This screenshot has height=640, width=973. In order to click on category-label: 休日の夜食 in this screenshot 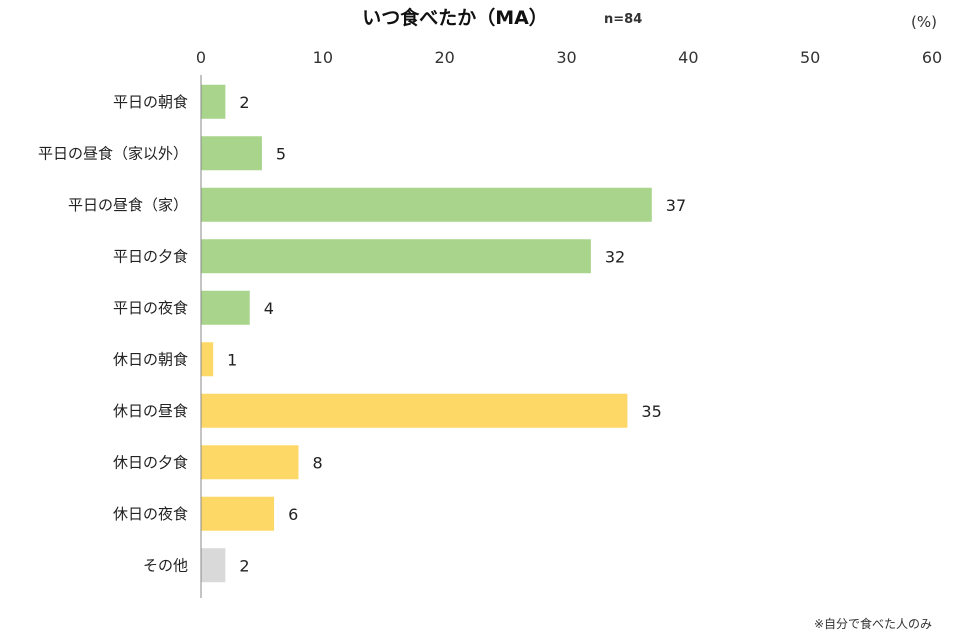, I will do `click(150, 514)`.